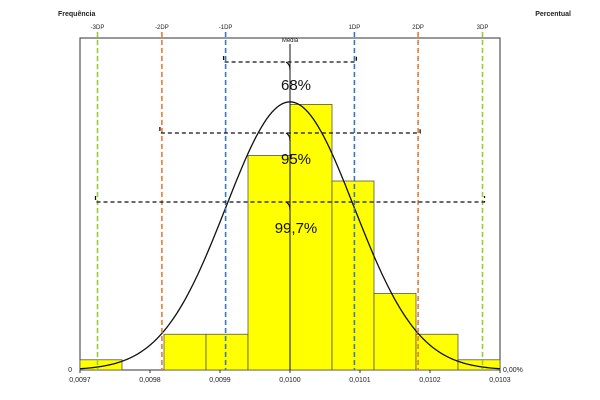 The image size is (600, 400). Describe the element at coordinates (220, 380) in the screenshot. I see `x-tick-label: 0,0099` at that location.